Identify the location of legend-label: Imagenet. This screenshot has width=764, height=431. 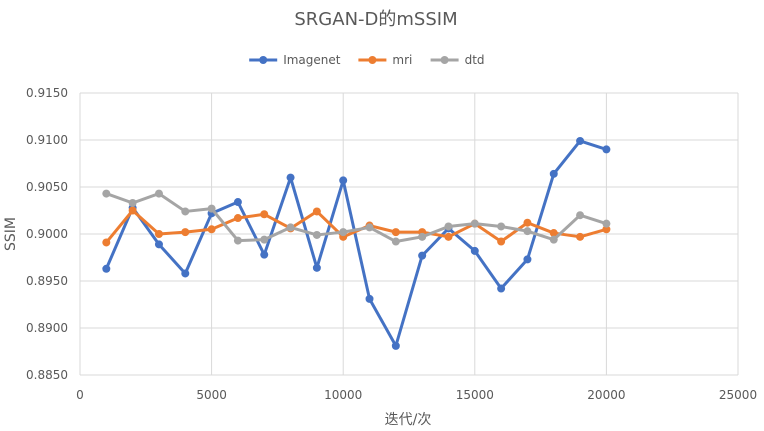
(312, 60).